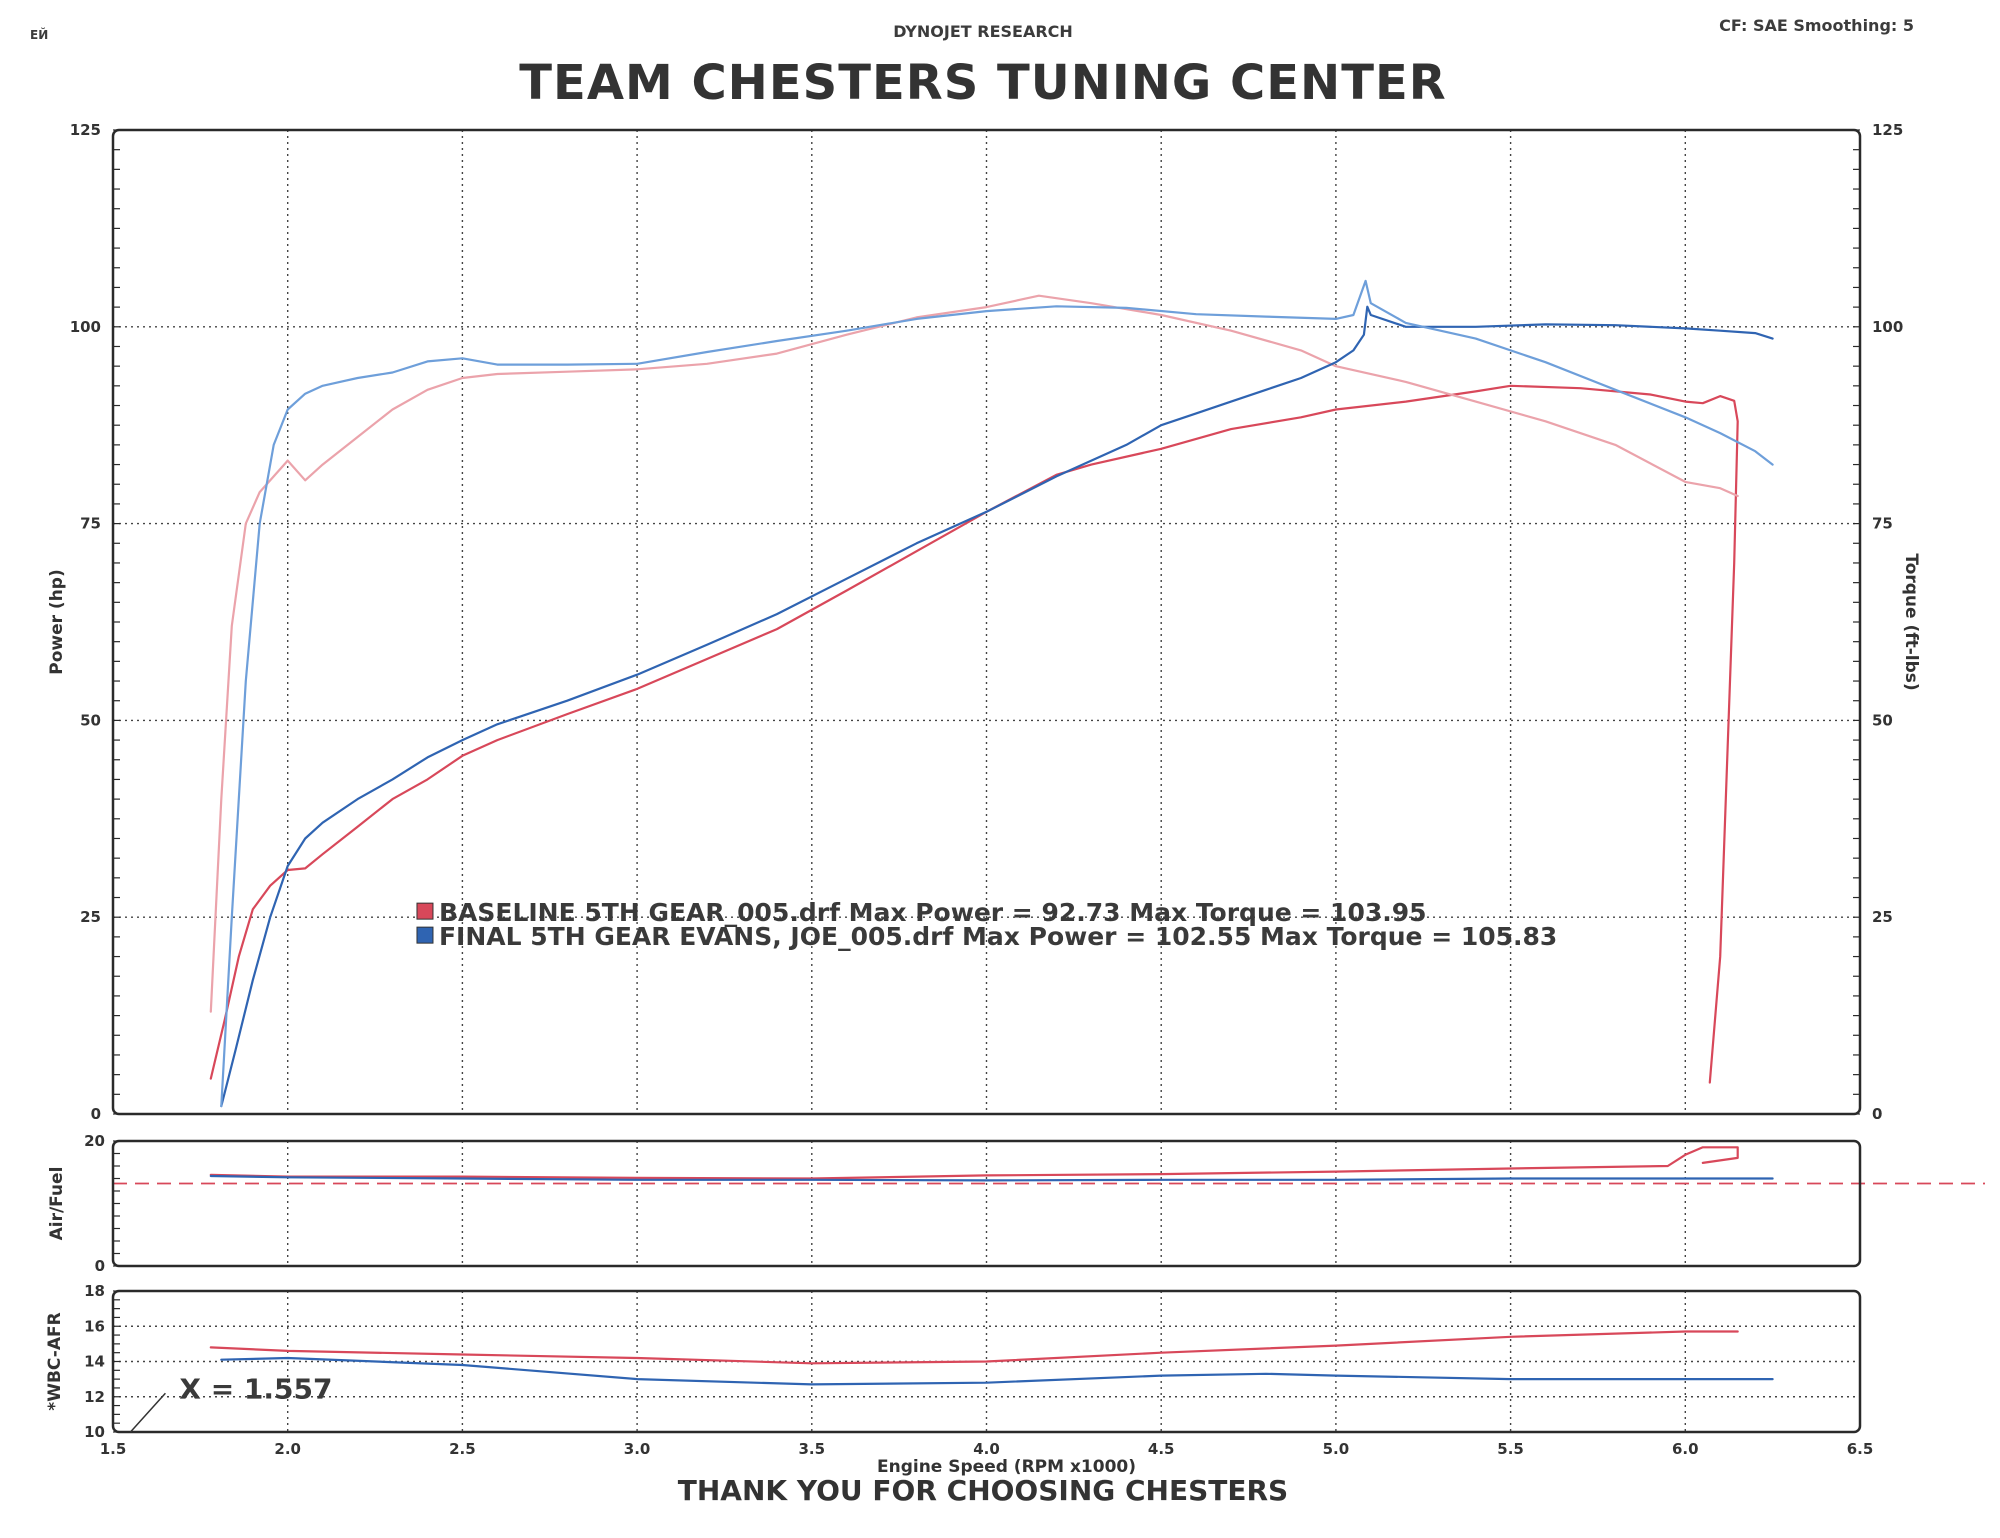  Describe the element at coordinates (1161, 1449) in the screenshot. I see `rpm-tick-label: 4.5` at that location.